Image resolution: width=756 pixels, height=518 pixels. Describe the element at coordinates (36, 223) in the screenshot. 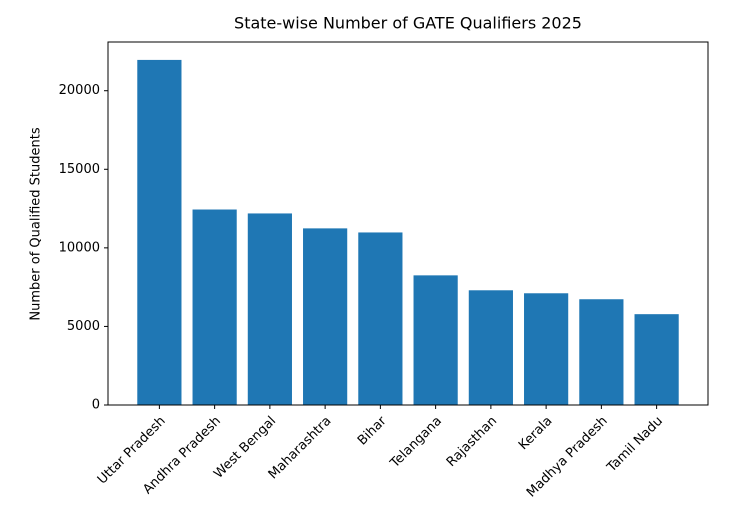

I see `y-axis-label: Number of Qualified Students` at that location.